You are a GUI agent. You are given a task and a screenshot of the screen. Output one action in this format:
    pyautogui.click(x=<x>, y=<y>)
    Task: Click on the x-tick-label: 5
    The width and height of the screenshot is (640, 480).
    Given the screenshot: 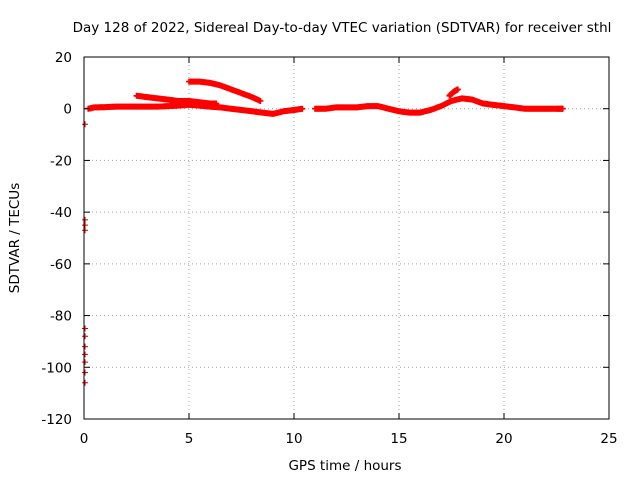 What is the action you would take?
    pyautogui.click(x=189, y=439)
    